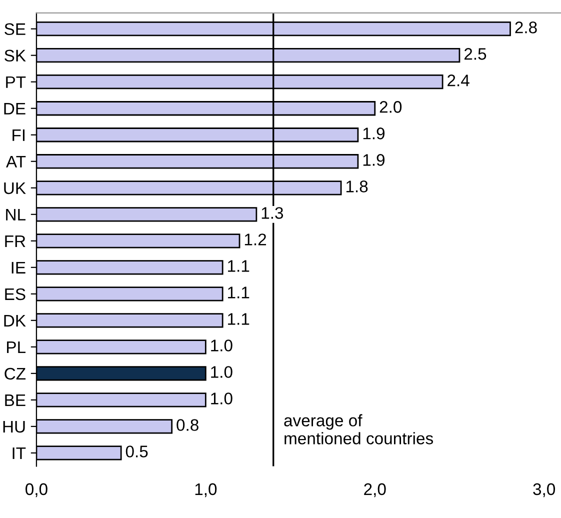 The image size is (561, 518). Describe the element at coordinates (18, 135) in the screenshot. I see `y-tick-label: FI` at that location.